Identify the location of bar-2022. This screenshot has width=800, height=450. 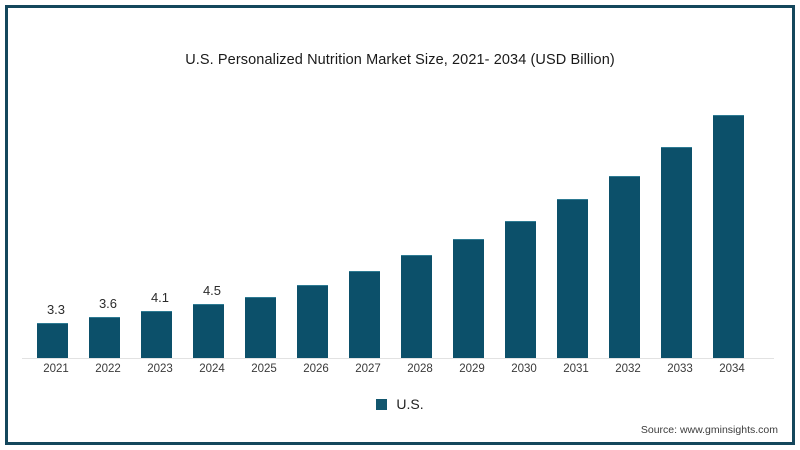
(104, 337).